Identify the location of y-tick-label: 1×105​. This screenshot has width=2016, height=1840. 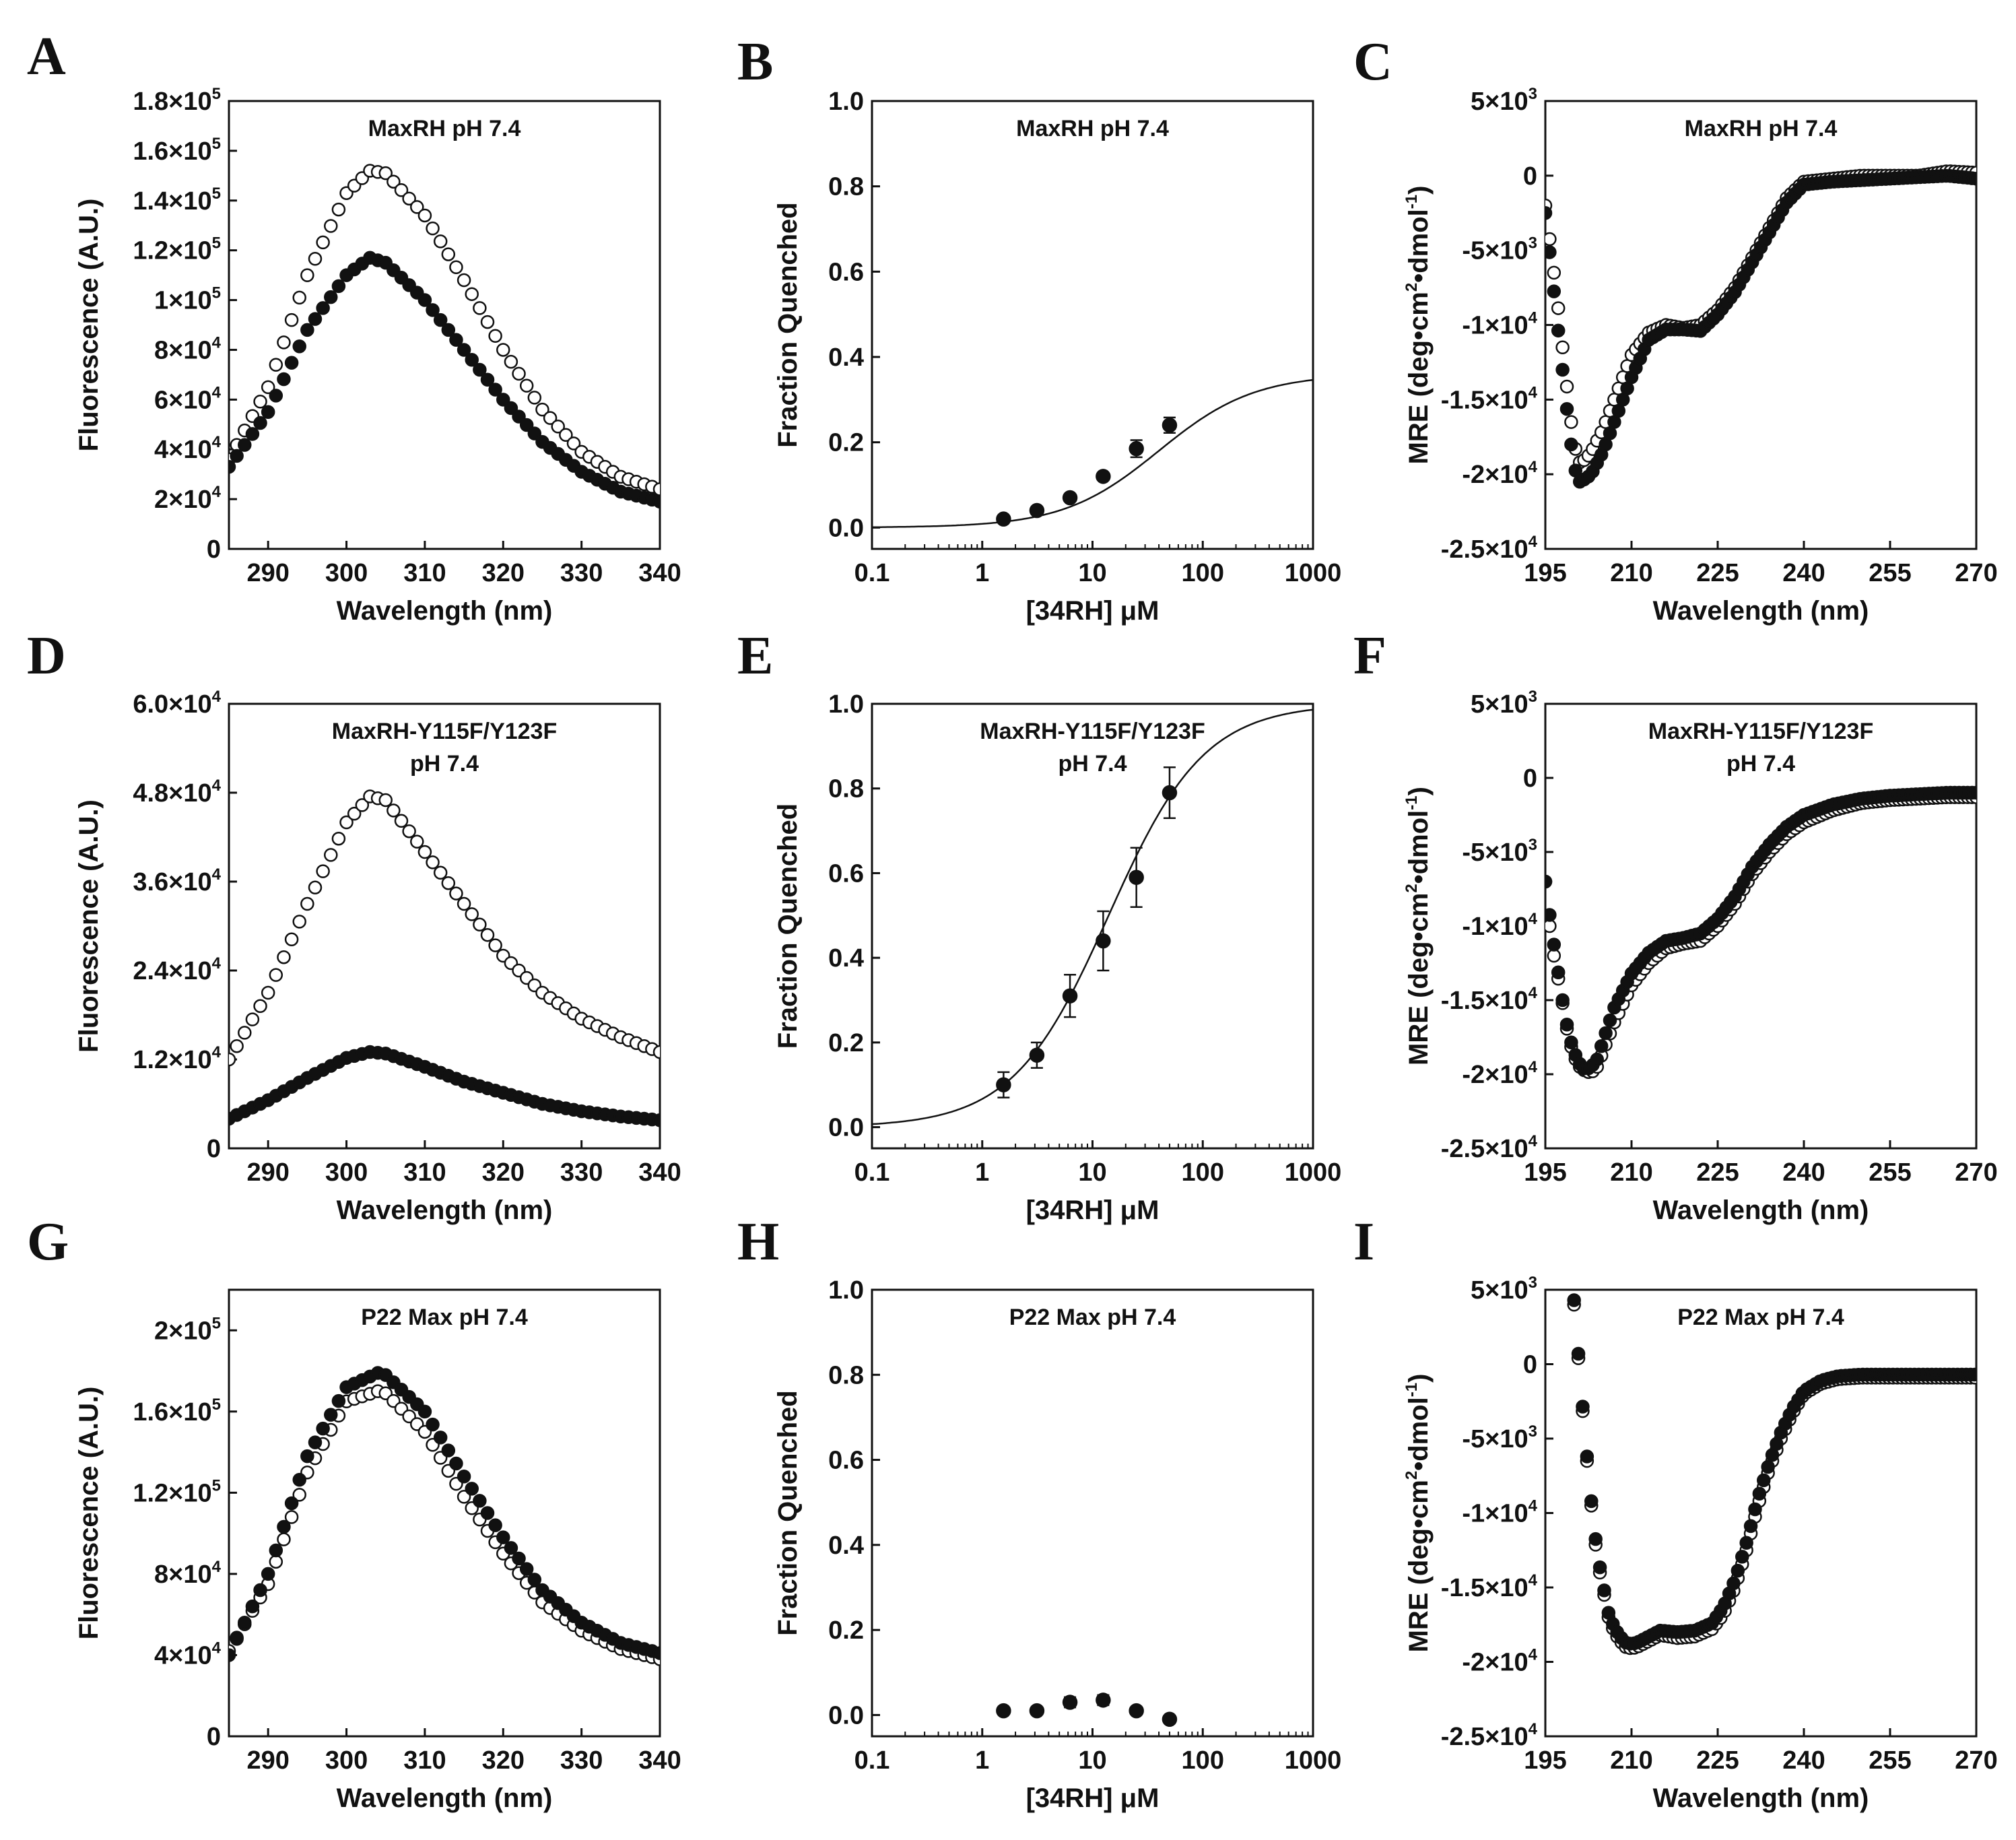
(187, 299).